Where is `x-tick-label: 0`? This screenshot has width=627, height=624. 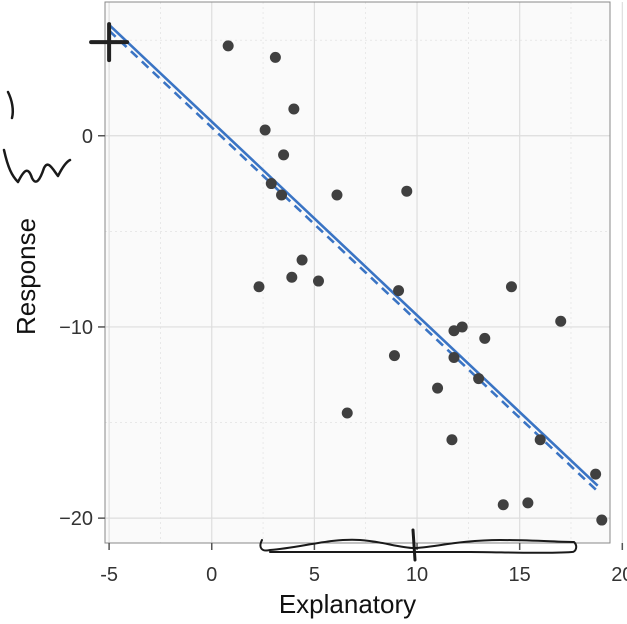
x-tick-label: 0 is located at coordinates (211, 575).